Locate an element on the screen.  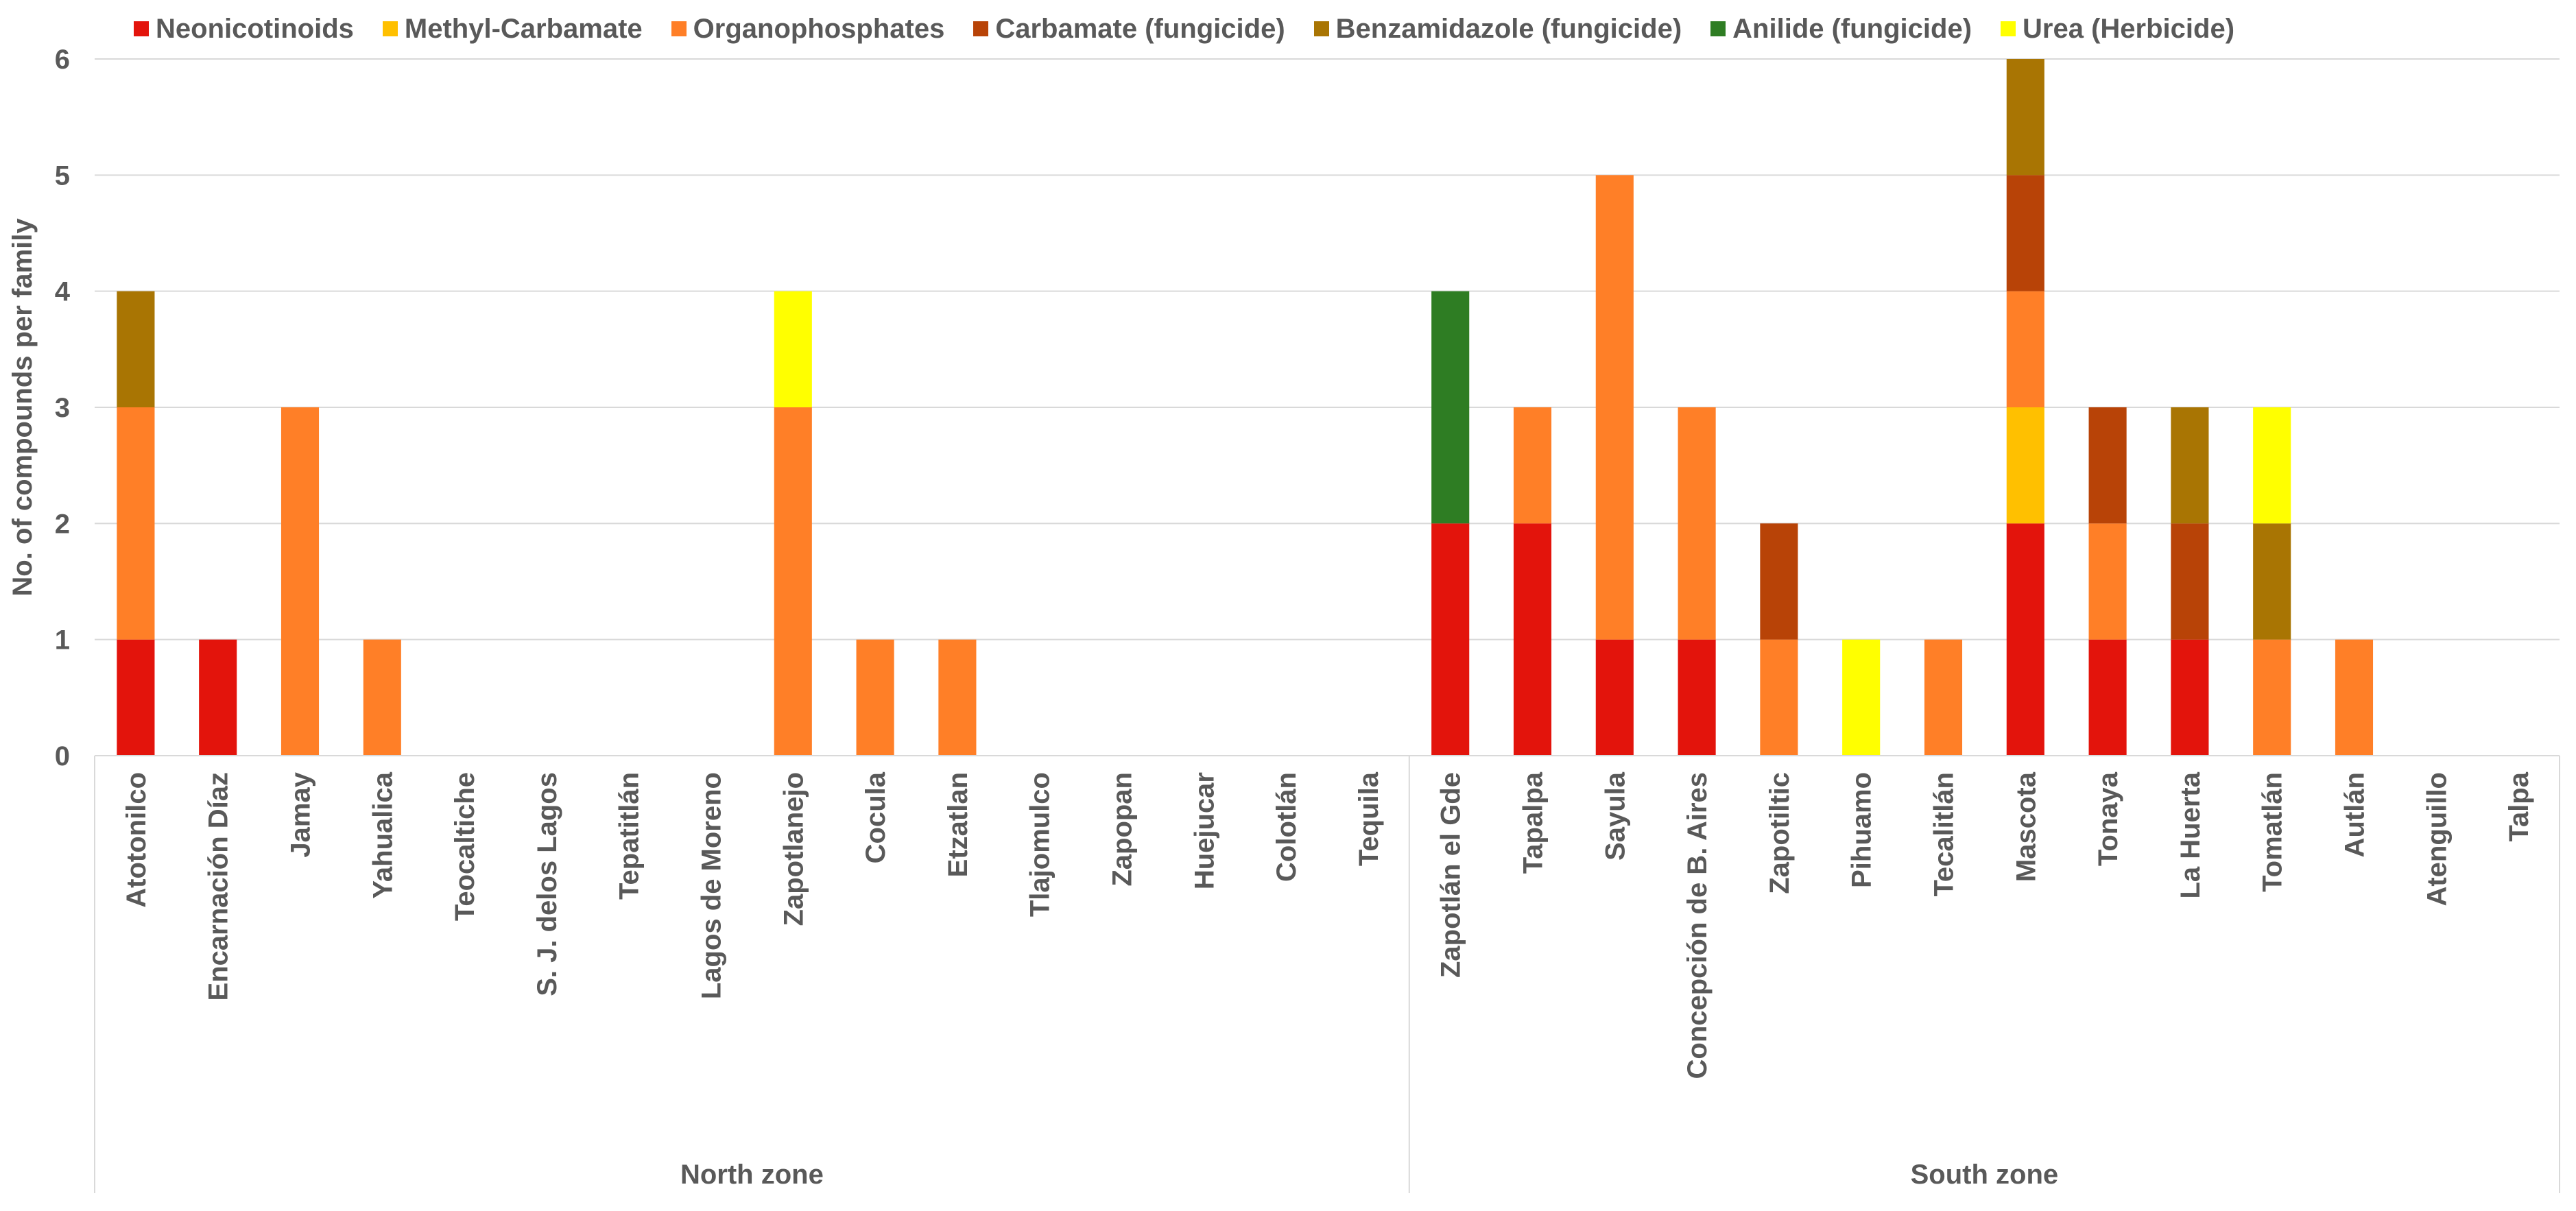
legend-label: Benzamidazole (fungicide) is located at coordinates (1508, 28).